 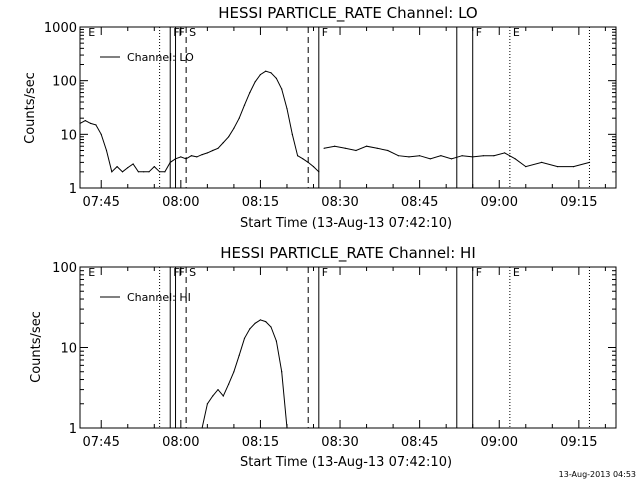 What do you see at coordinates (160, 57) in the screenshot?
I see `legend-entry: Channel: LO` at bounding box center [160, 57].